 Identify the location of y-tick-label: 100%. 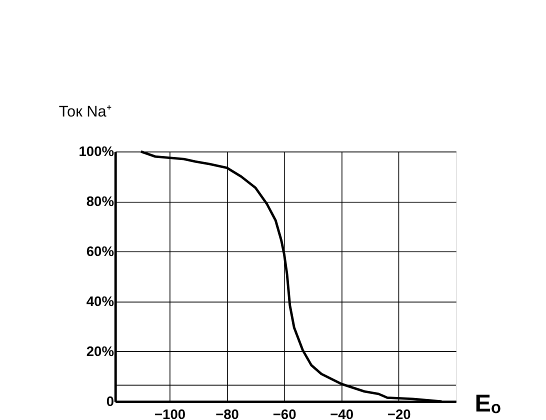
(96, 152).